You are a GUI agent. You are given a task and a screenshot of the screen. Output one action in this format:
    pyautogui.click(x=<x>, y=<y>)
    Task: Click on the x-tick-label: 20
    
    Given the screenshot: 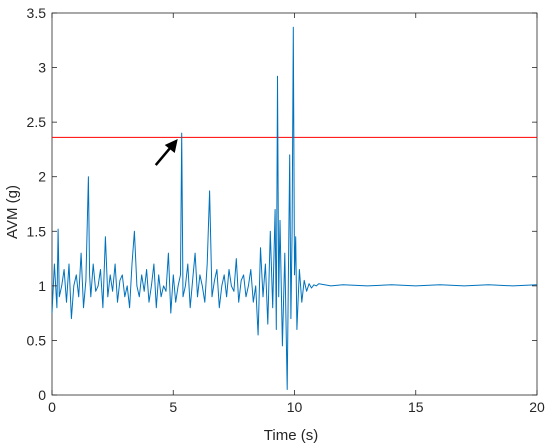 What is the action you would take?
    pyautogui.click(x=537, y=407)
    